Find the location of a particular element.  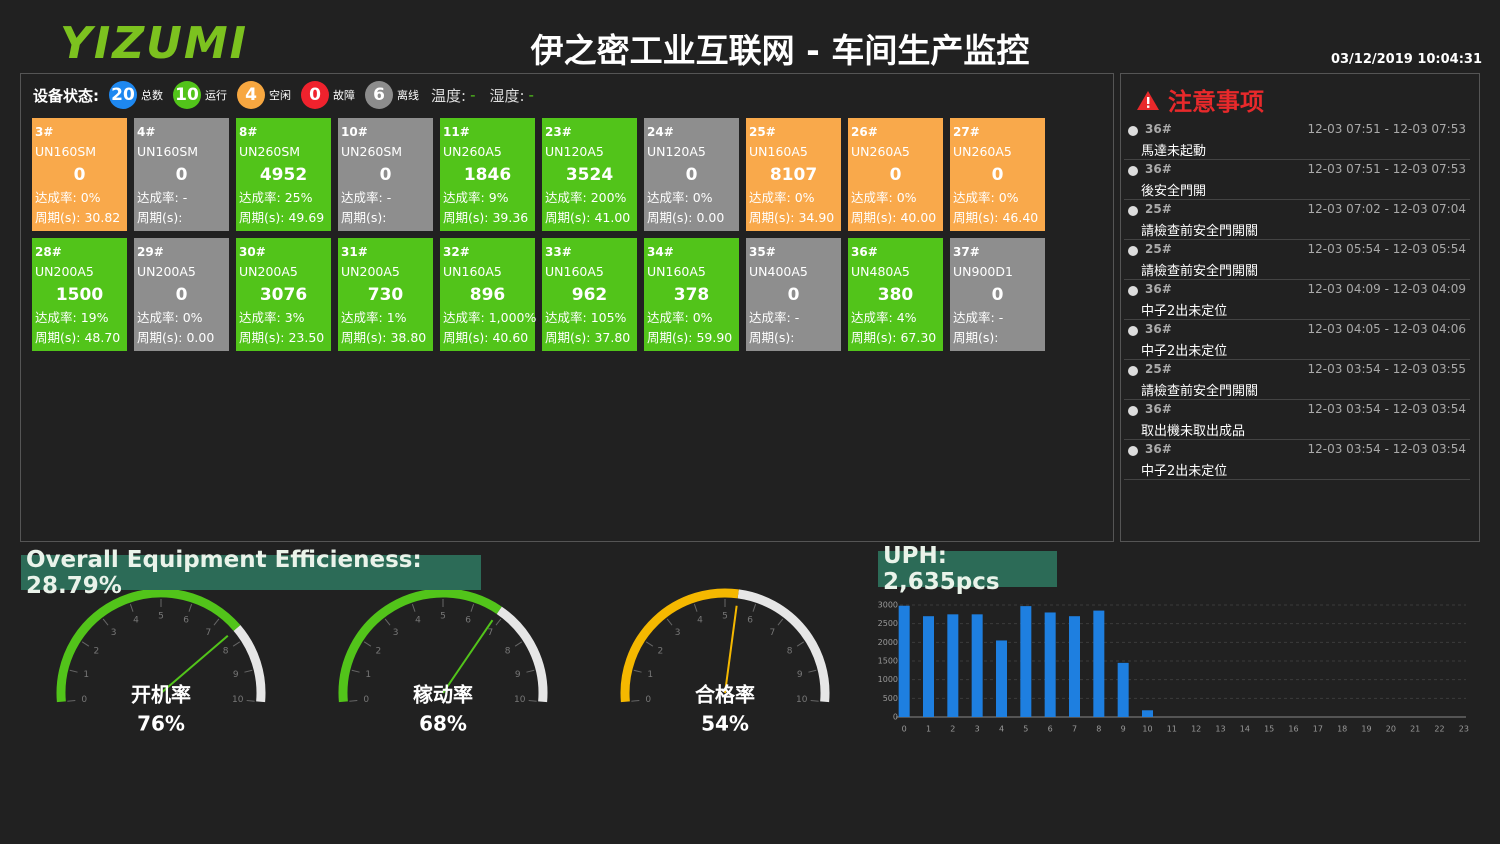

gauge-tick-label: 9 is located at coordinates (518, 675).